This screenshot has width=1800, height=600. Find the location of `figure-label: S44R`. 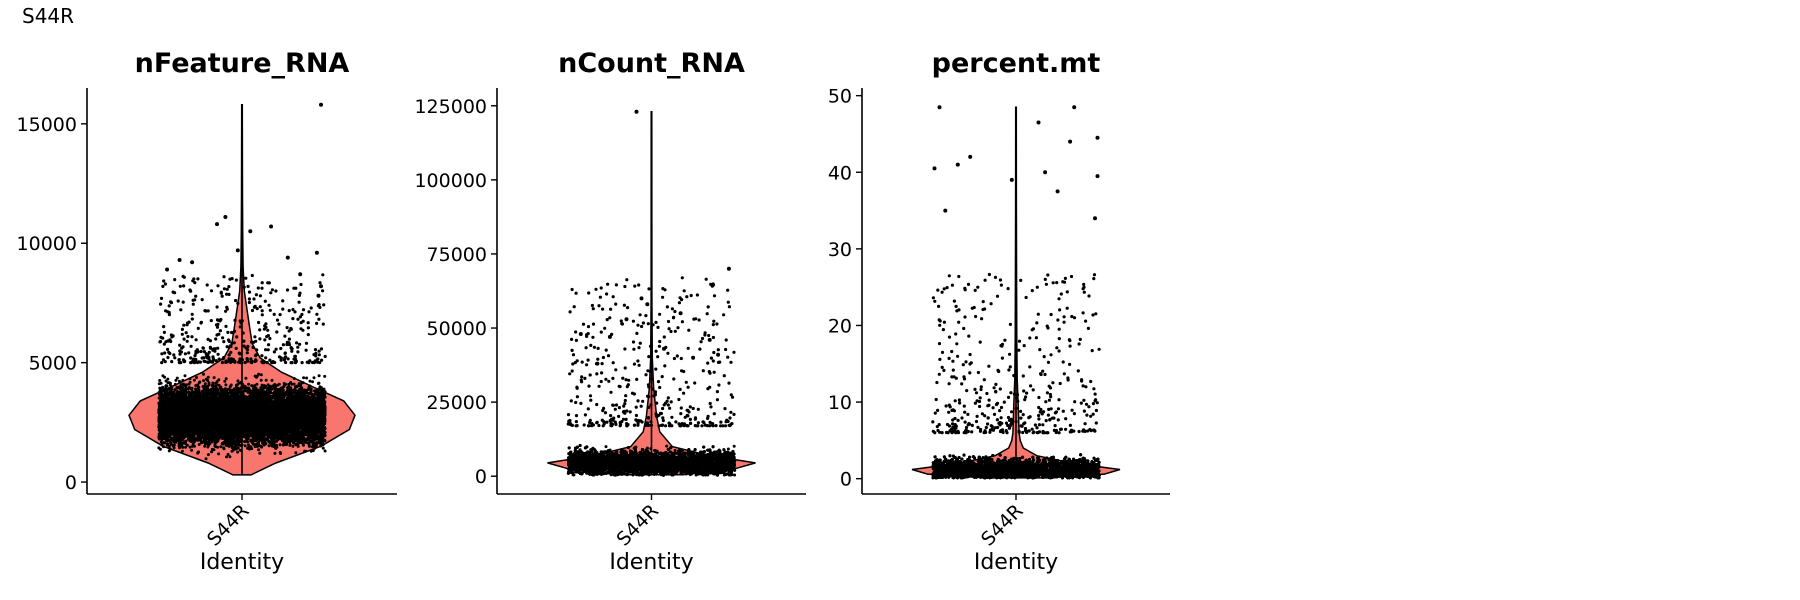

figure-label: S44R is located at coordinates (48, 16).